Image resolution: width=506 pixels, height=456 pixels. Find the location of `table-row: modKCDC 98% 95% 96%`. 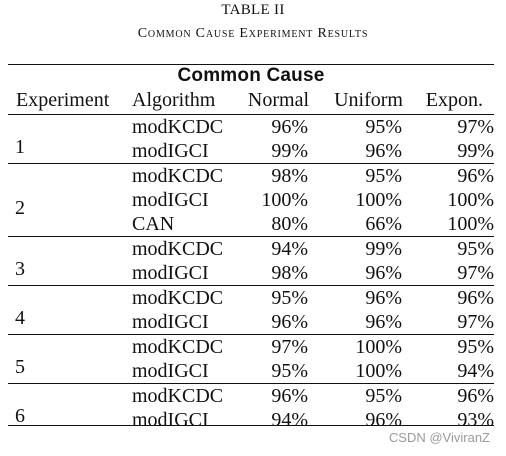

table-row: modKCDC 98% 95% 96% is located at coordinates (251, 176).